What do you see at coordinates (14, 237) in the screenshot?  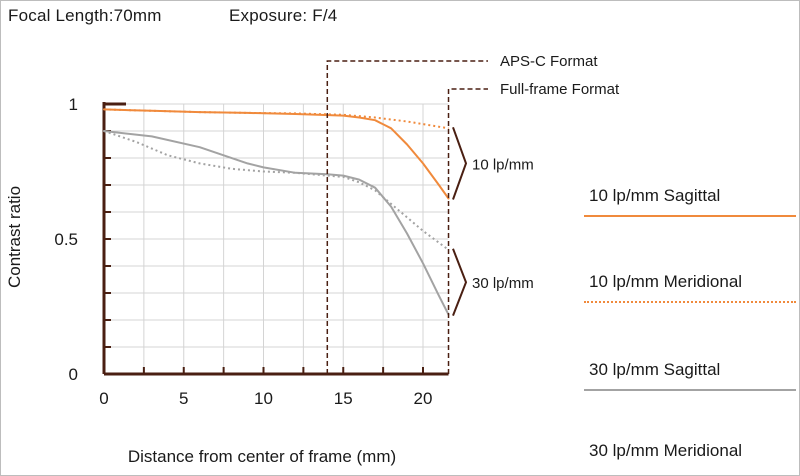 I see `y-axis-title: Contrast ratio` at bounding box center [14, 237].